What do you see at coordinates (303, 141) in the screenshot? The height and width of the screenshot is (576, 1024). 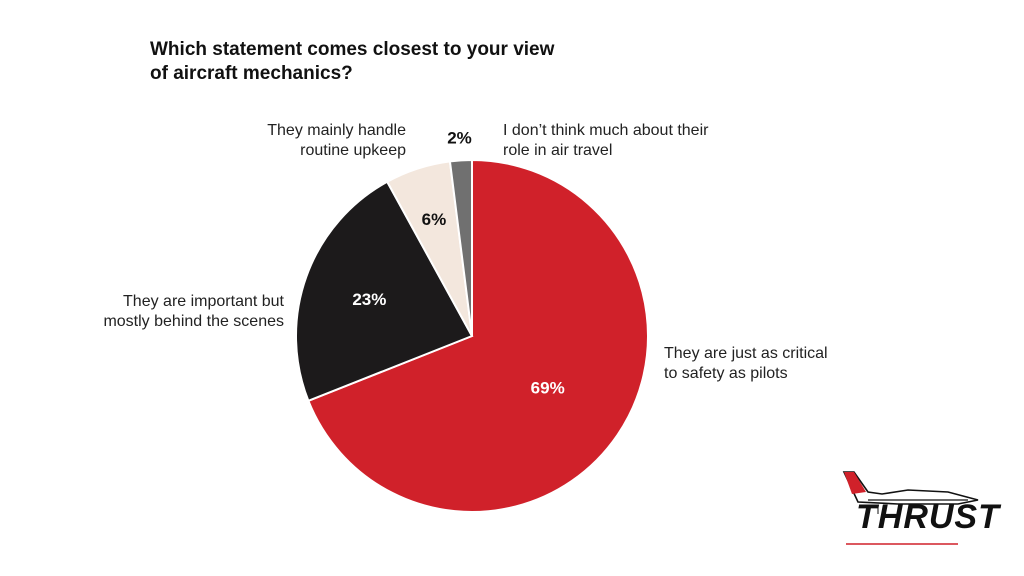 I see `slice-label-routine-upkeep: They mainly handle routine upkeep` at bounding box center [303, 141].